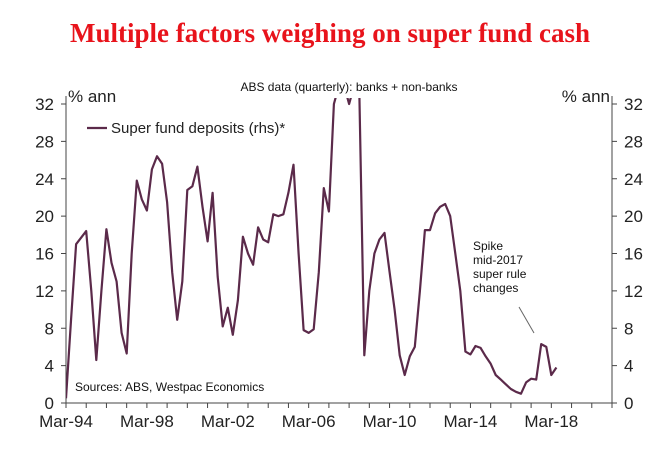  What do you see at coordinates (633, 141) in the screenshot?
I see `y-tick-label-right: 28` at bounding box center [633, 141].